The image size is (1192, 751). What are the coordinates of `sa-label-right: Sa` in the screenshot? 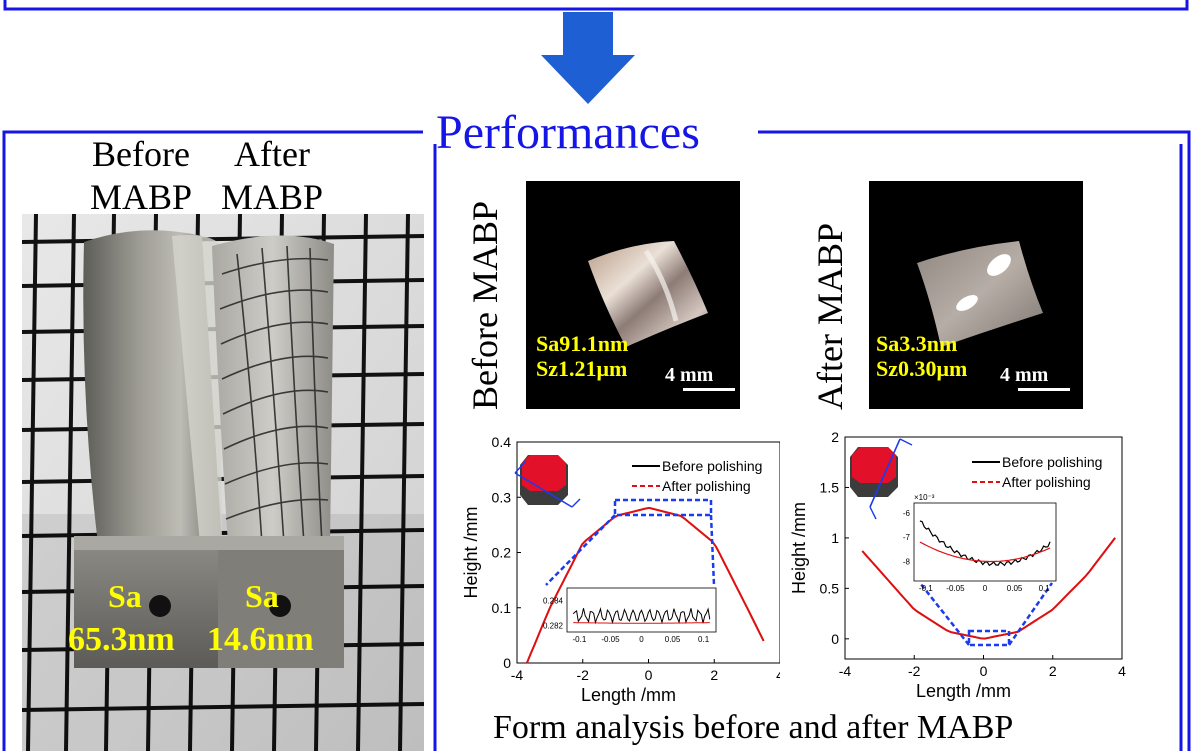 It's located at (262, 596).